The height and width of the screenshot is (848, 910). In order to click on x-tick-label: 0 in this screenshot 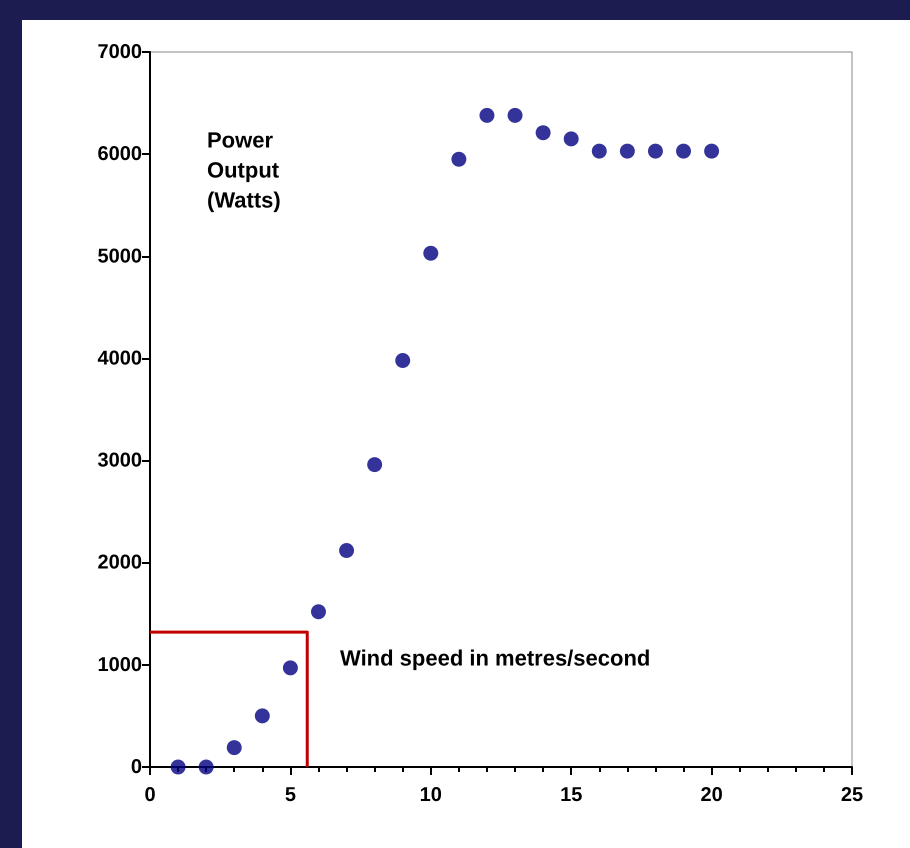, I will do `click(150, 795)`.